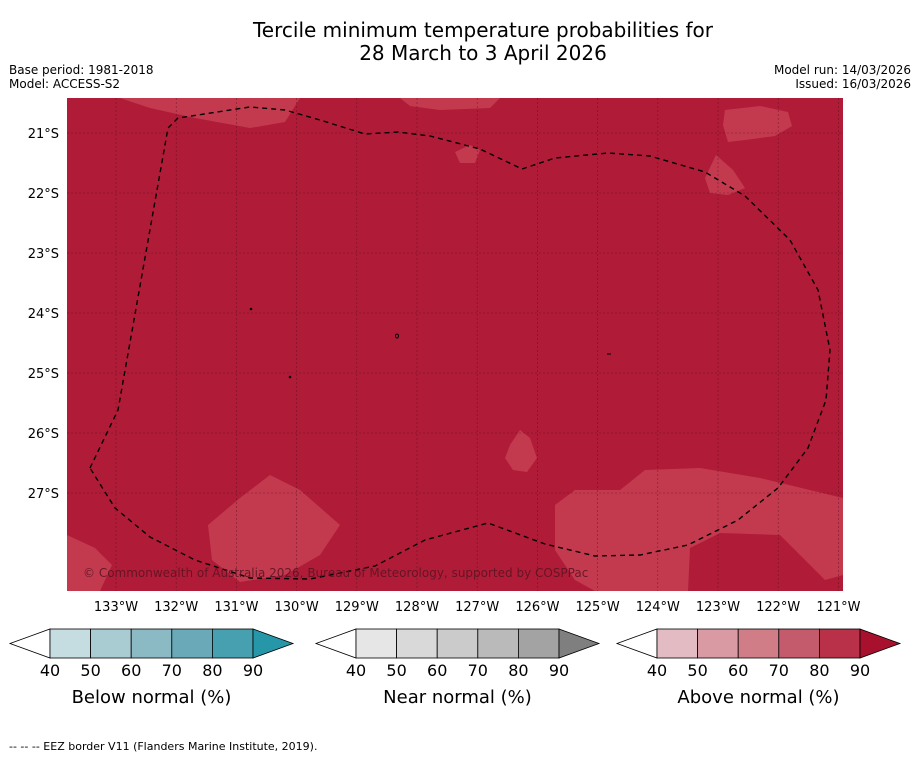 This screenshot has width=919, height=758. What do you see at coordinates (116, 607) in the screenshot?
I see `lon-label: 133°W` at bounding box center [116, 607].